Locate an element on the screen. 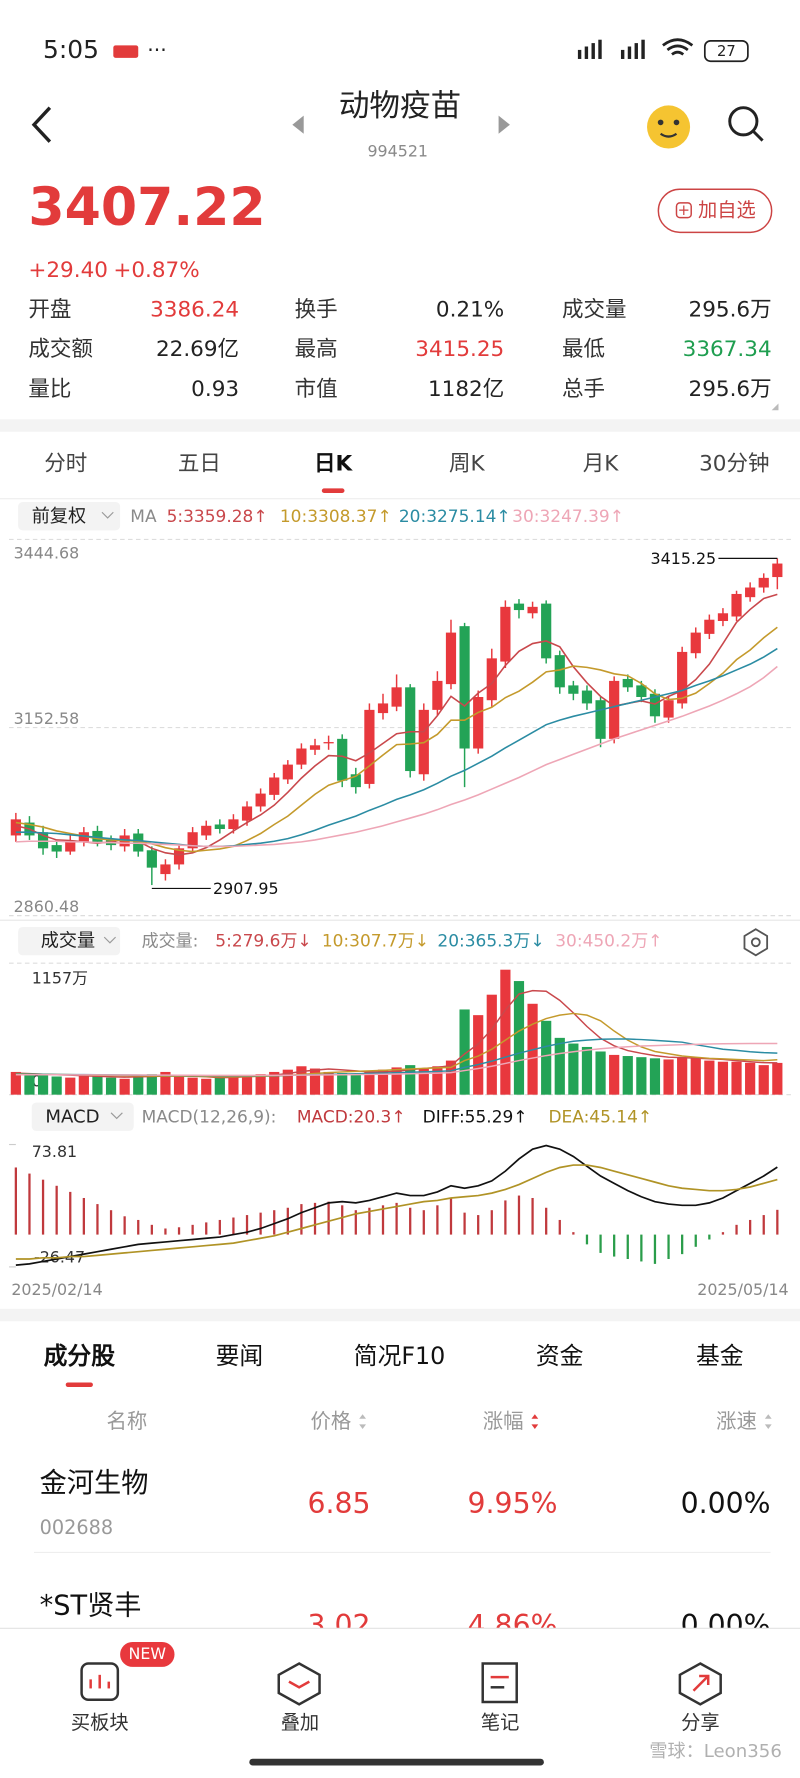  period-tab: 五日 is located at coordinates (199, 464).